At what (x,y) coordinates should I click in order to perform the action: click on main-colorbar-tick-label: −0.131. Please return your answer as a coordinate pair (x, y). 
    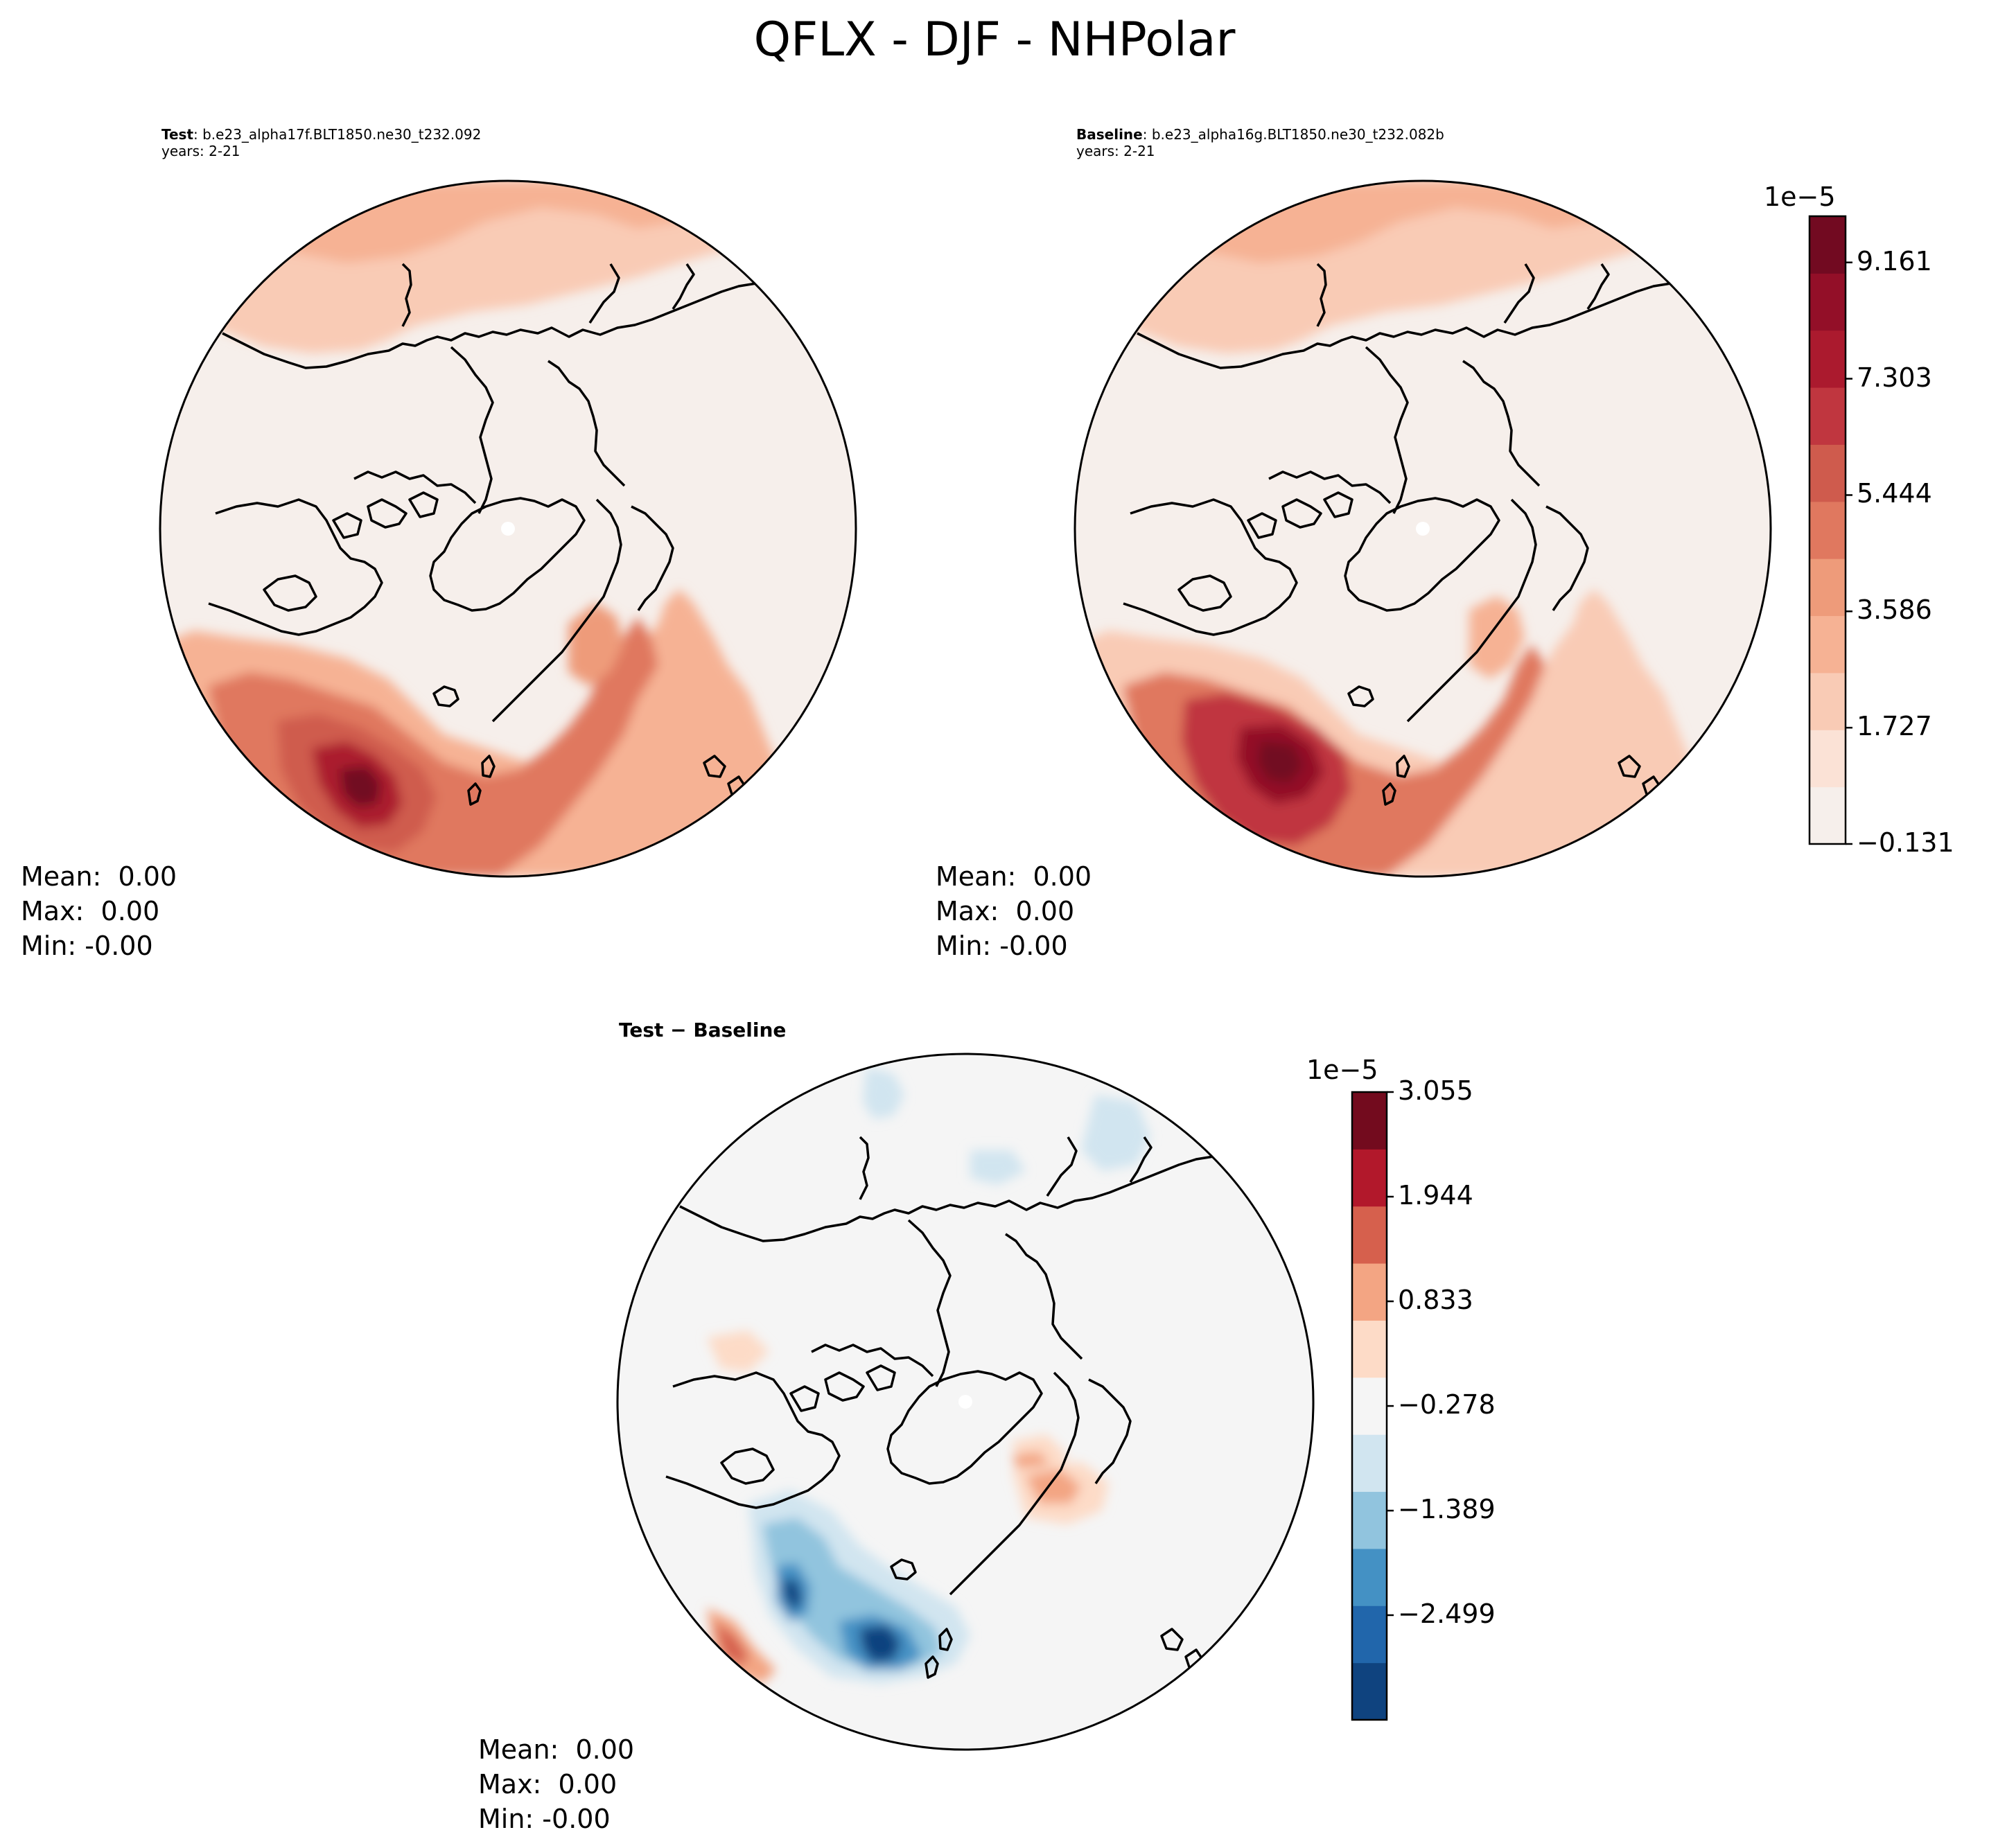
    Looking at the image, I should click on (1905, 842).